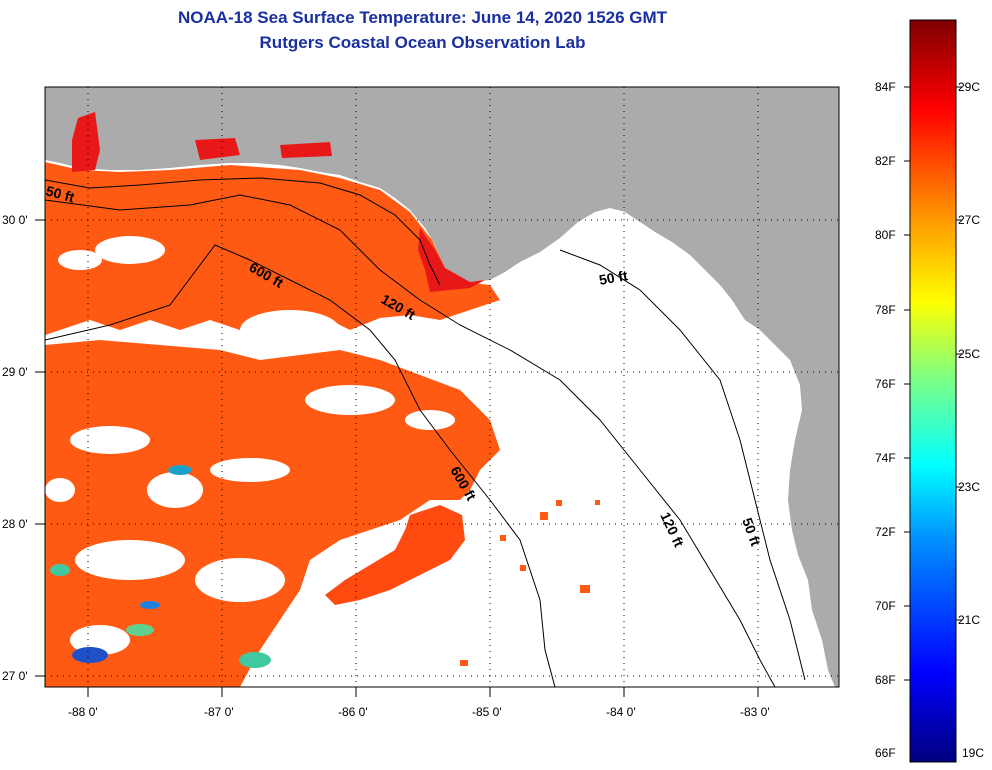 Image resolution: width=992 pixels, height=770 pixels. I want to click on colorbar-label-f: 68F, so click(885, 680).